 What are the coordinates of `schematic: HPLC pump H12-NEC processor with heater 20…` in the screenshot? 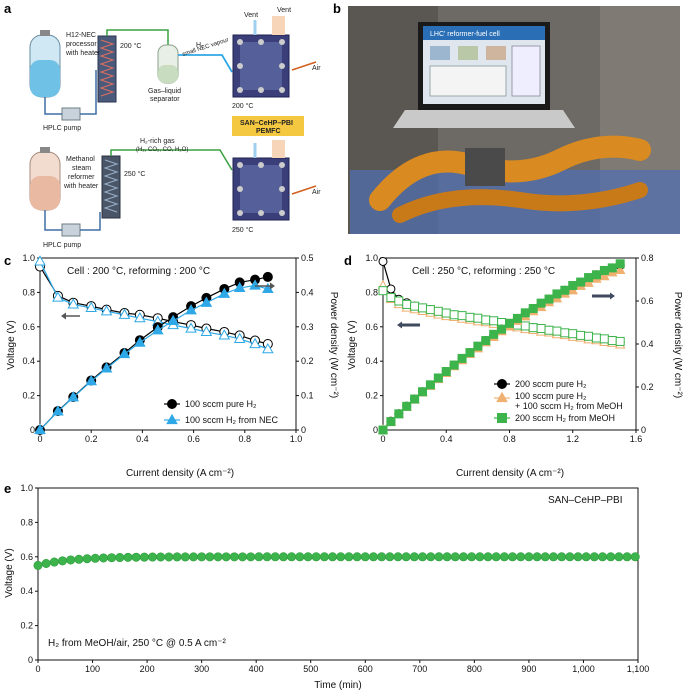 It's located at (175, 128).